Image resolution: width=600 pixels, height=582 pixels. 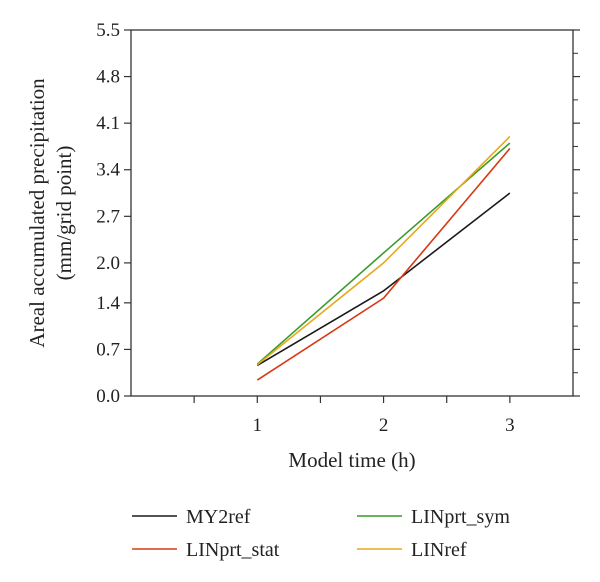 What do you see at coordinates (108, 123) in the screenshot?
I see `y-tick-label: 4.1` at bounding box center [108, 123].